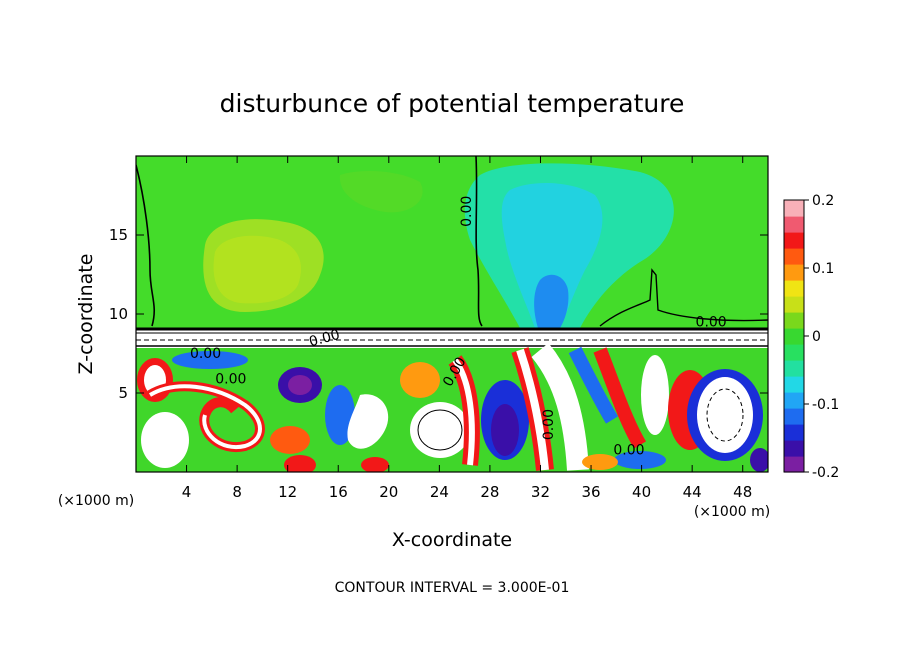  Describe the element at coordinates (590, 492) in the screenshot. I see `x-tick-label: 36` at that location.